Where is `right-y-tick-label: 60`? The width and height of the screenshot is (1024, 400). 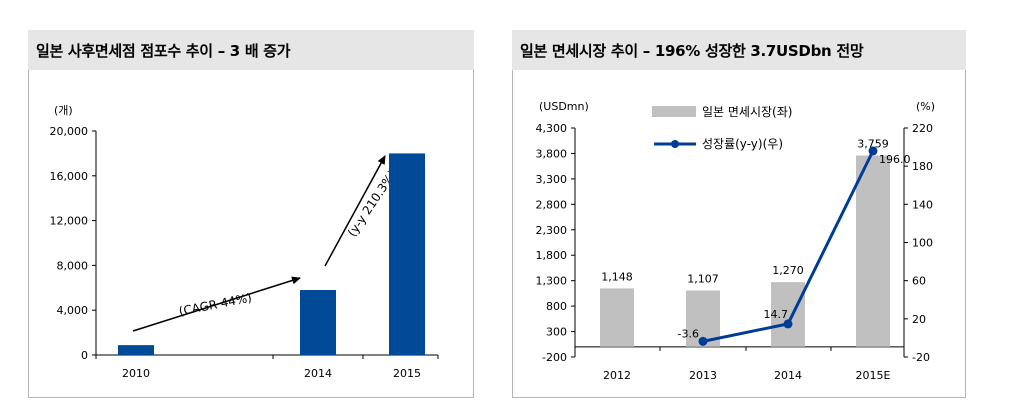 right-y-tick-label: 60 is located at coordinates (919, 281).